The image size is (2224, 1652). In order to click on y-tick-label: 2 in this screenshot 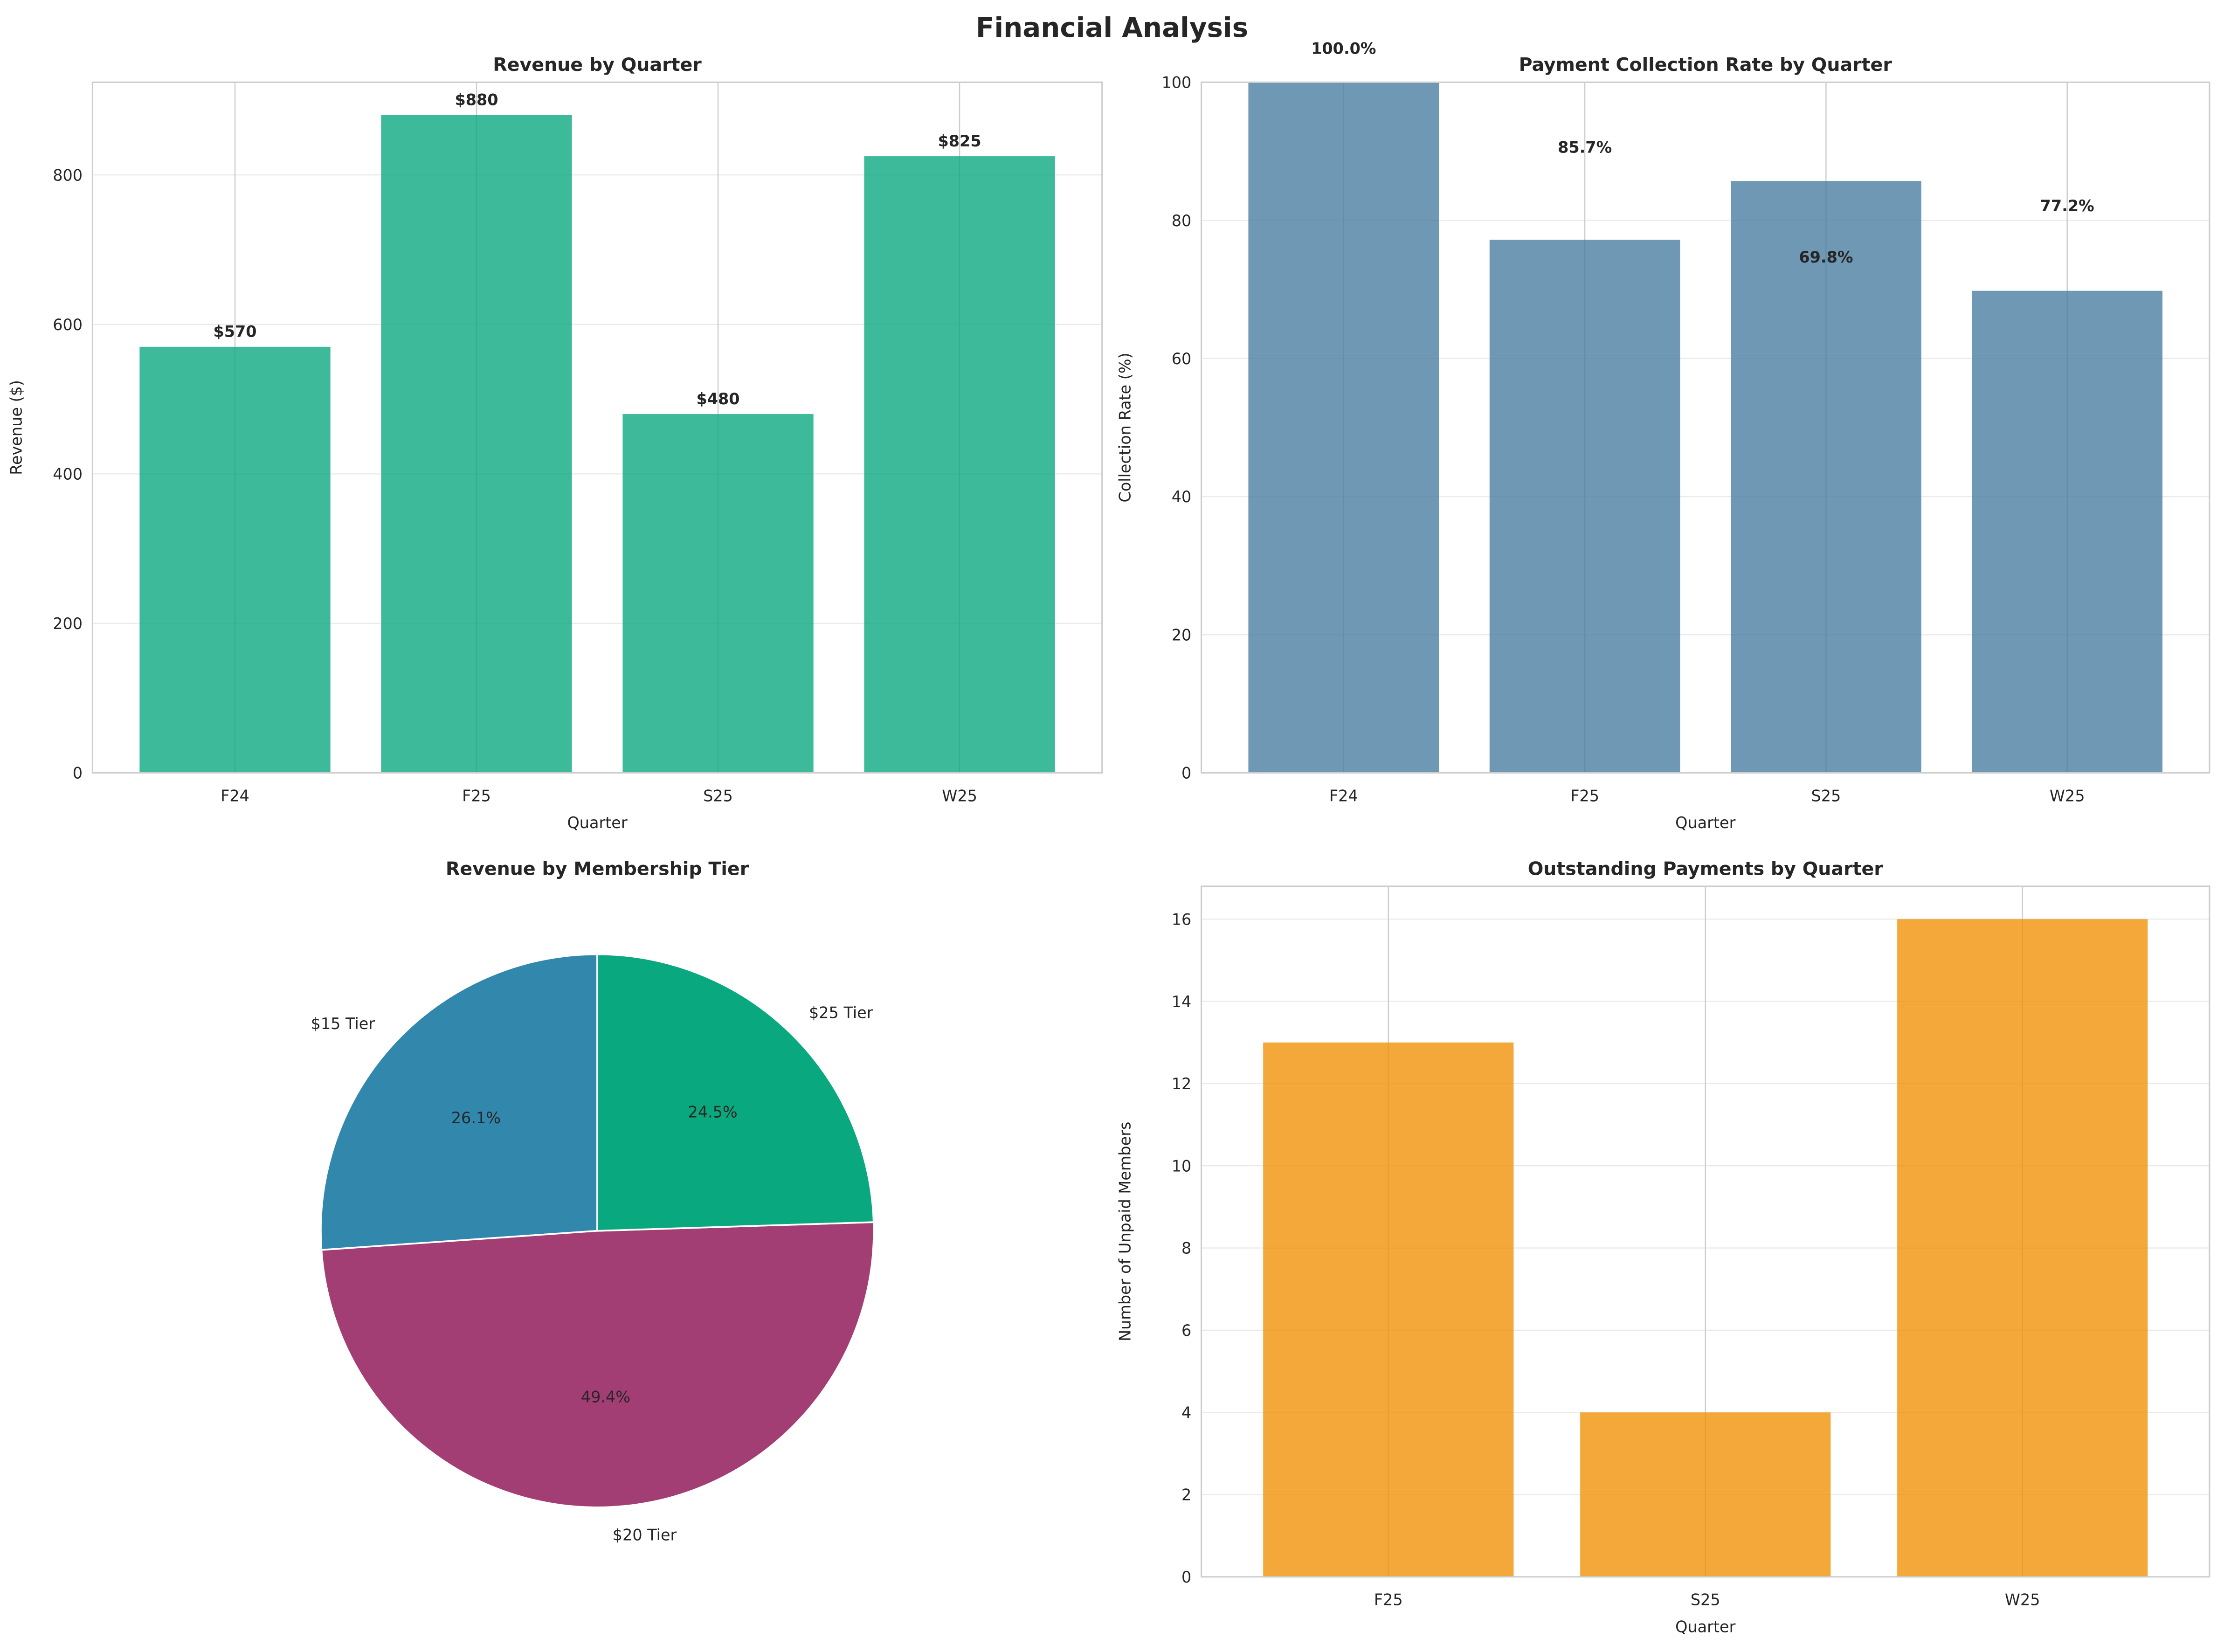, I will do `click(1186, 1495)`.